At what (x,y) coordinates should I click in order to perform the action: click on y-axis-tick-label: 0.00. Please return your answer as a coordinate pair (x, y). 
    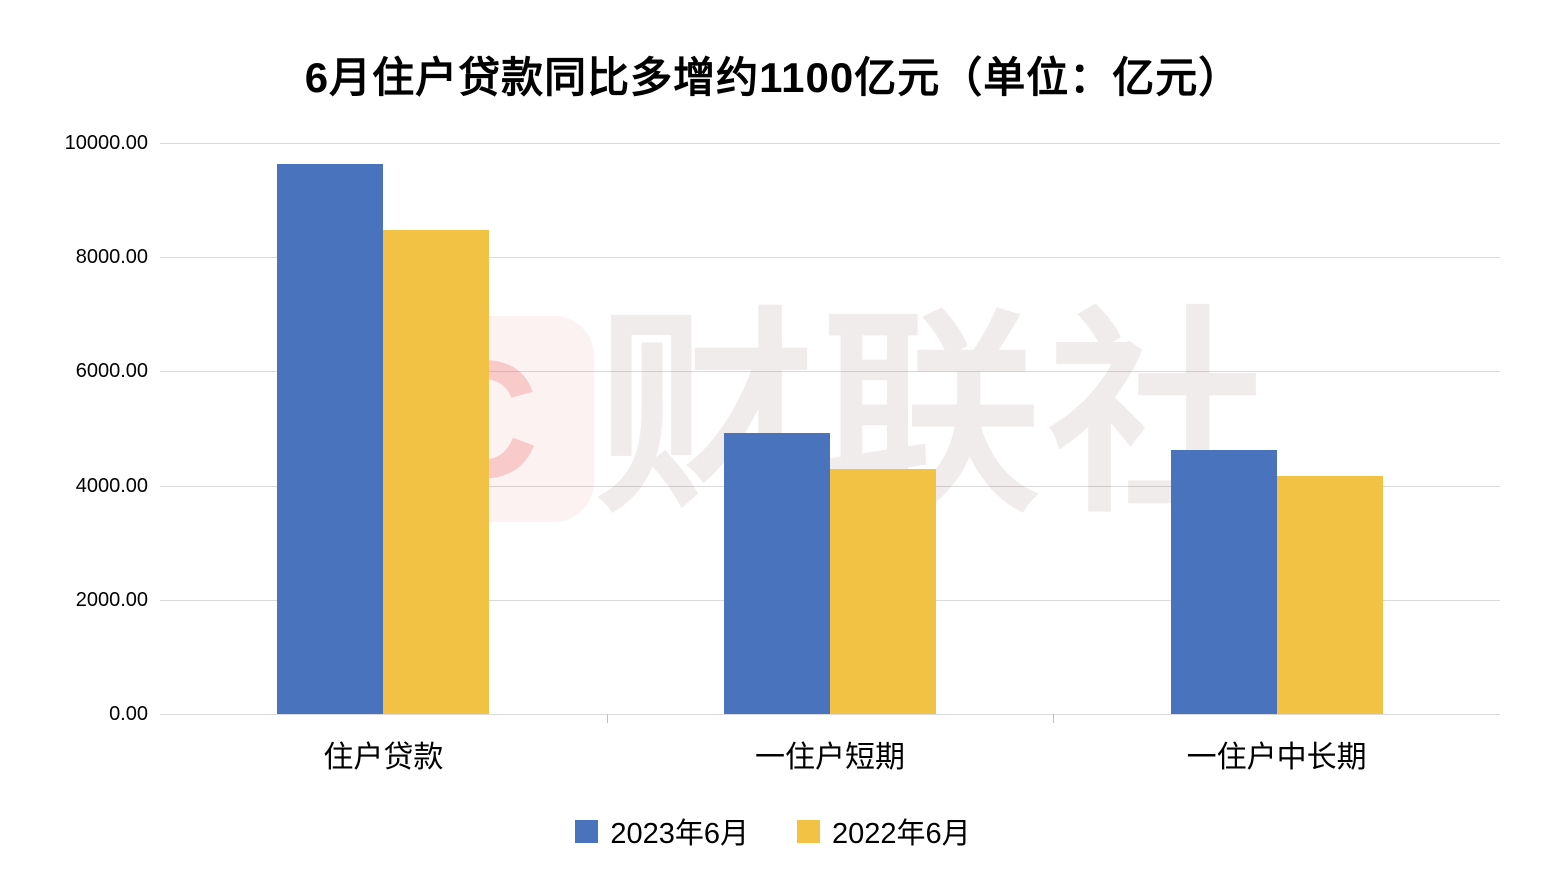
    Looking at the image, I should click on (128, 714).